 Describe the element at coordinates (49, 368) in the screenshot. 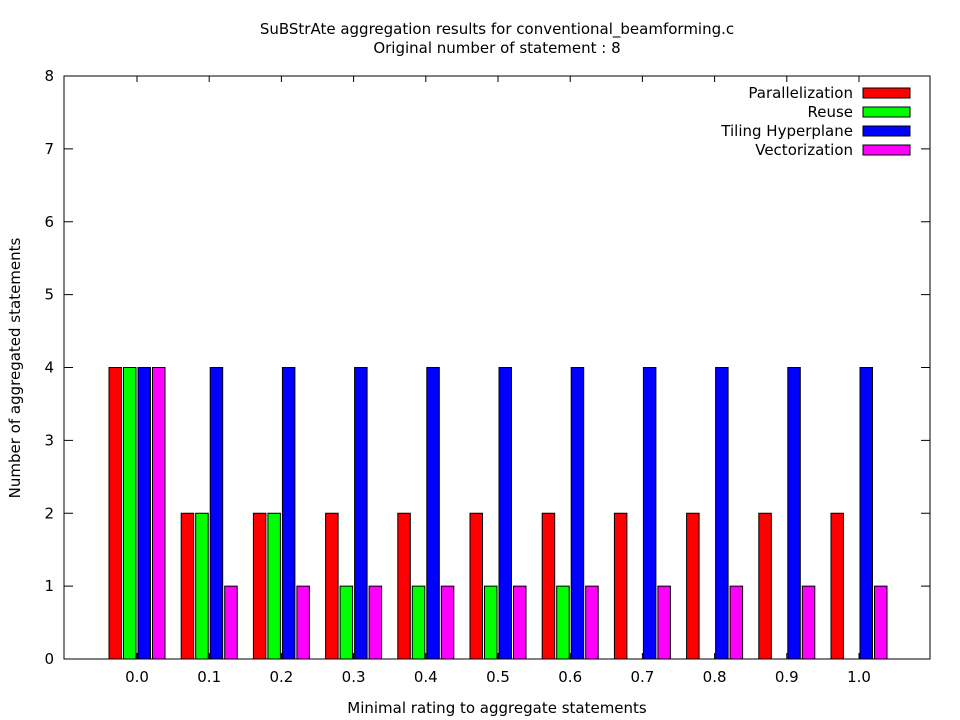

I see `y-tick-label: 4` at that location.